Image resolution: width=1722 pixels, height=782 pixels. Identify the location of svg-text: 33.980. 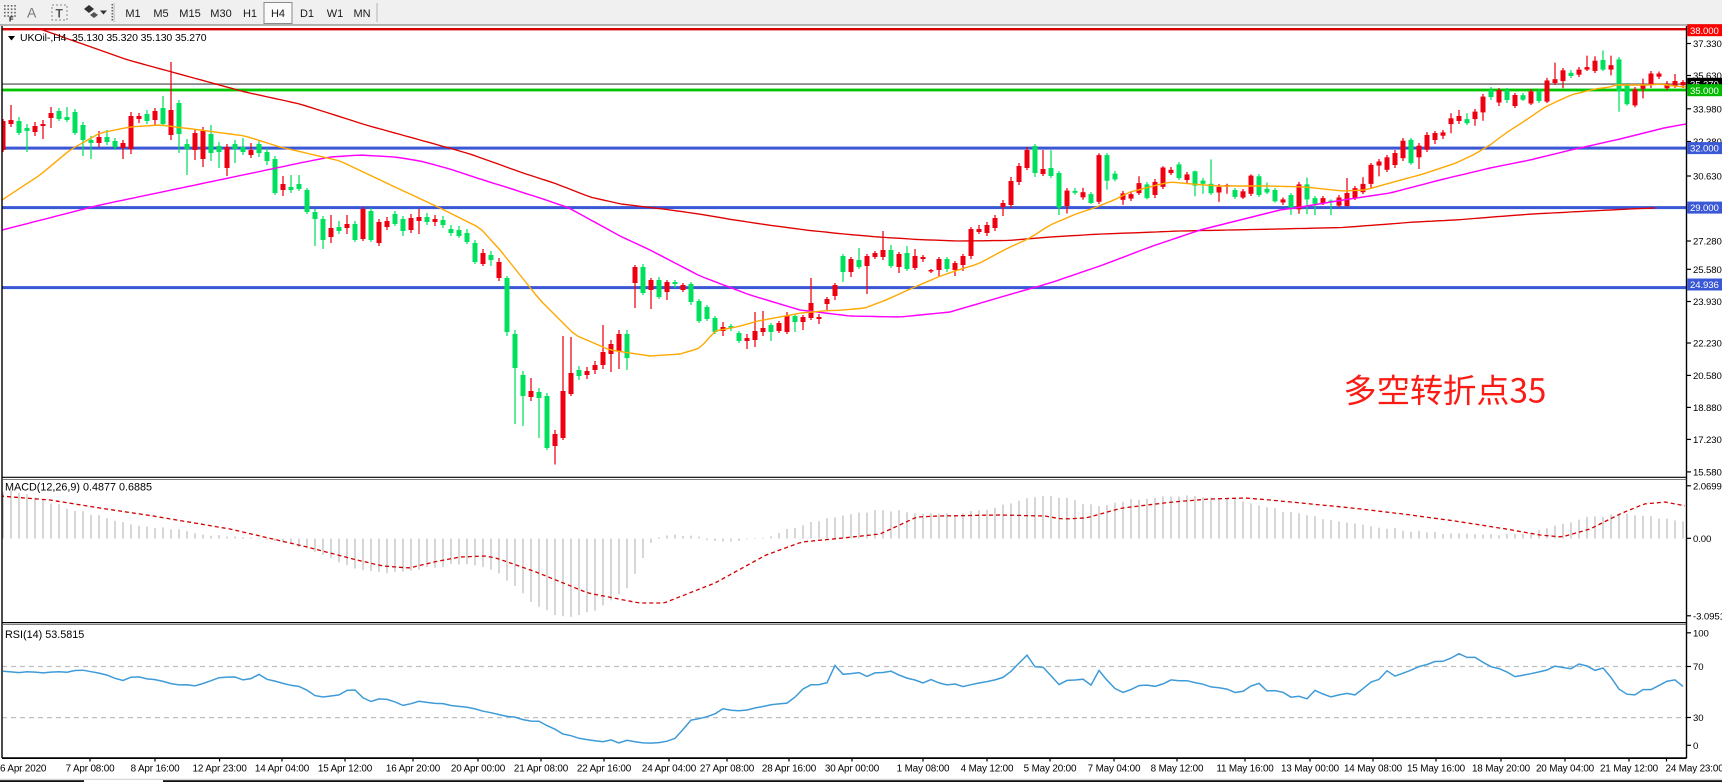
(1707, 109).